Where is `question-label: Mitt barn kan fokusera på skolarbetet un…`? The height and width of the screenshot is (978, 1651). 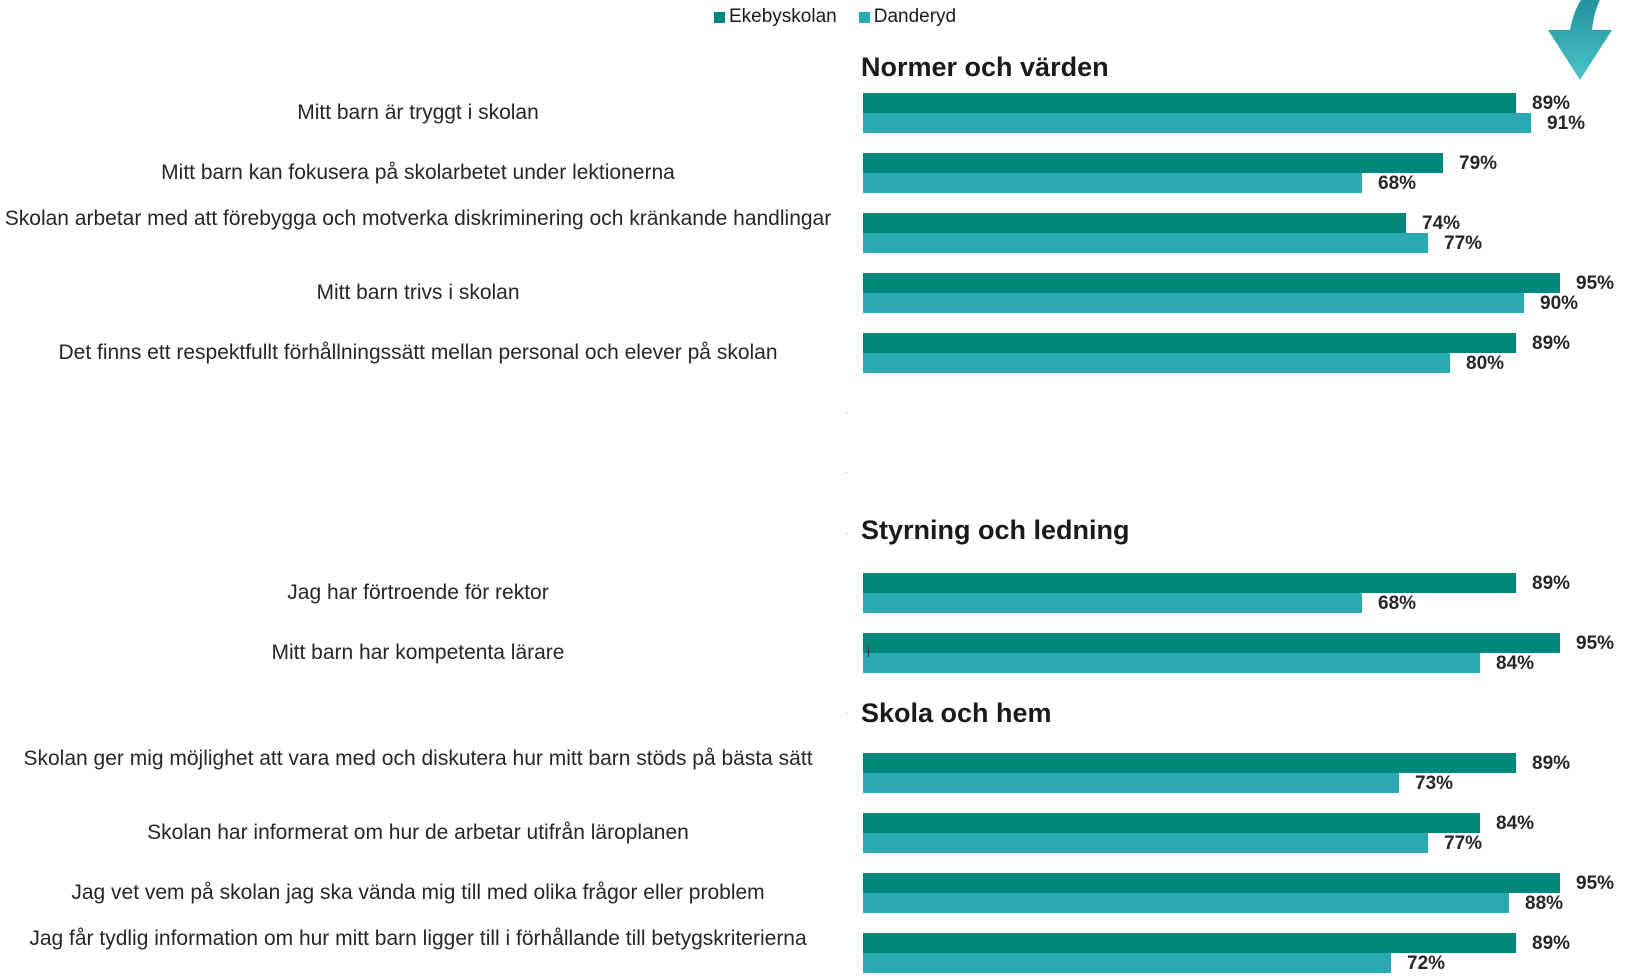 question-label: Mitt barn kan fokusera på skolarbetet un… is located at coordinates (418, 172).